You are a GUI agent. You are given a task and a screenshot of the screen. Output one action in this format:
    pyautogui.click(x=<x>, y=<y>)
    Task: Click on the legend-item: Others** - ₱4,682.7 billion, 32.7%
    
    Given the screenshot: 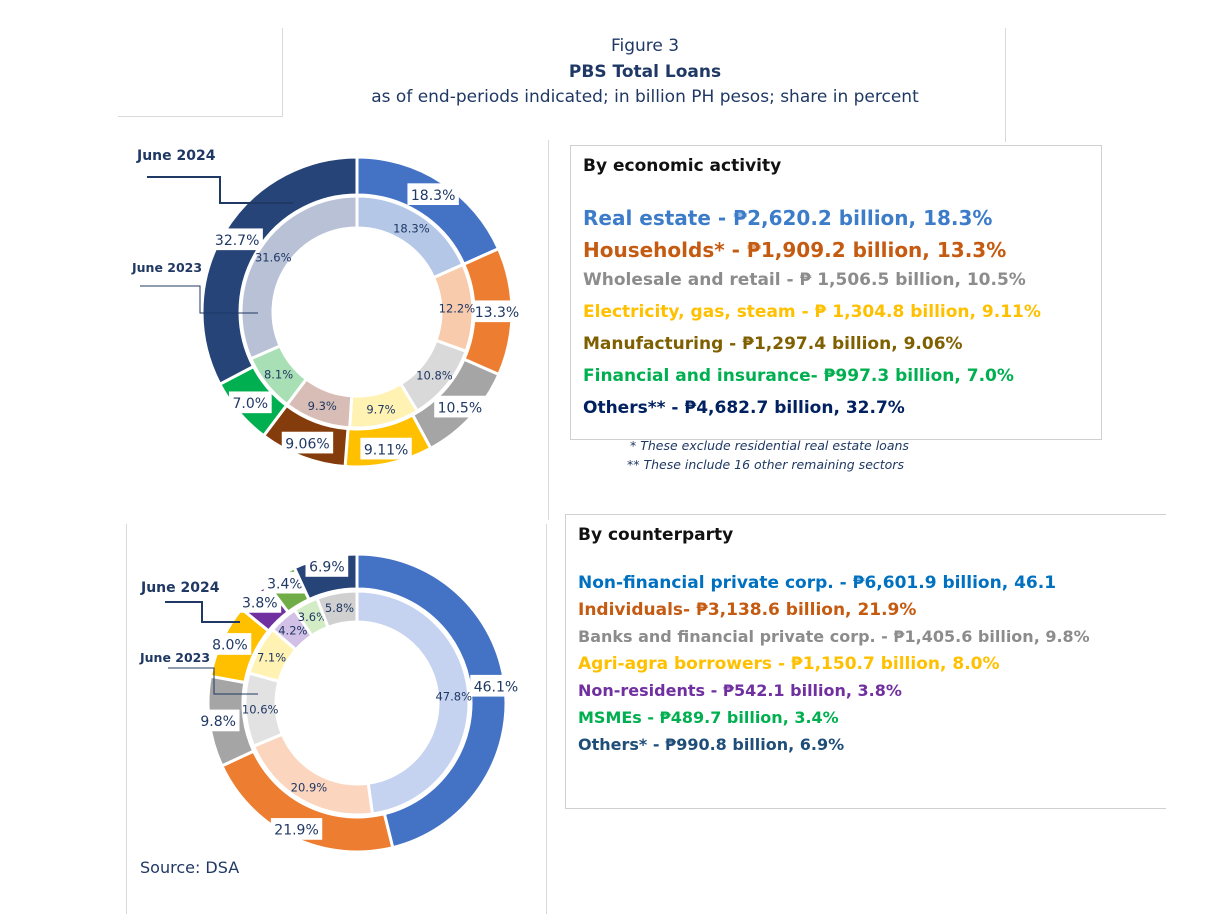 What is the action you would take?
    pyautogui.click(x=744, y=408)
    